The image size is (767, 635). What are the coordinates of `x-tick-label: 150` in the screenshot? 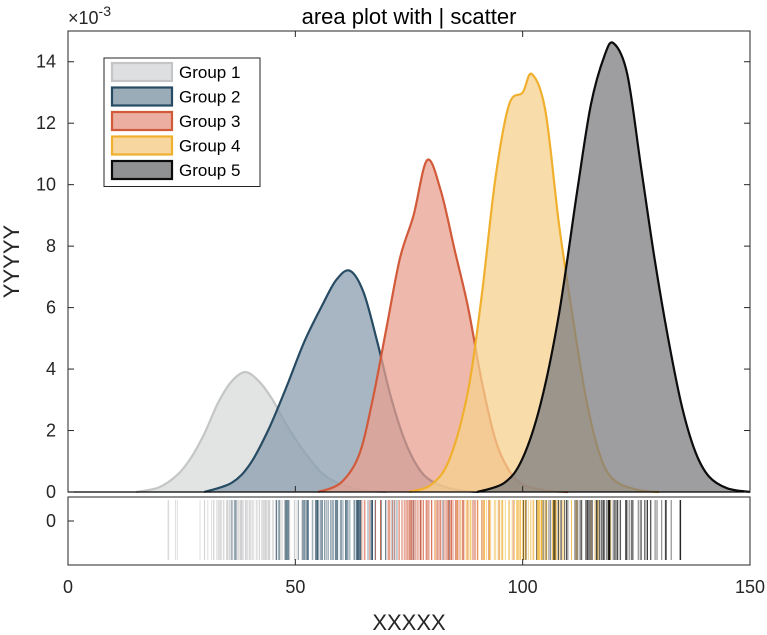 It's located at (750, 587).